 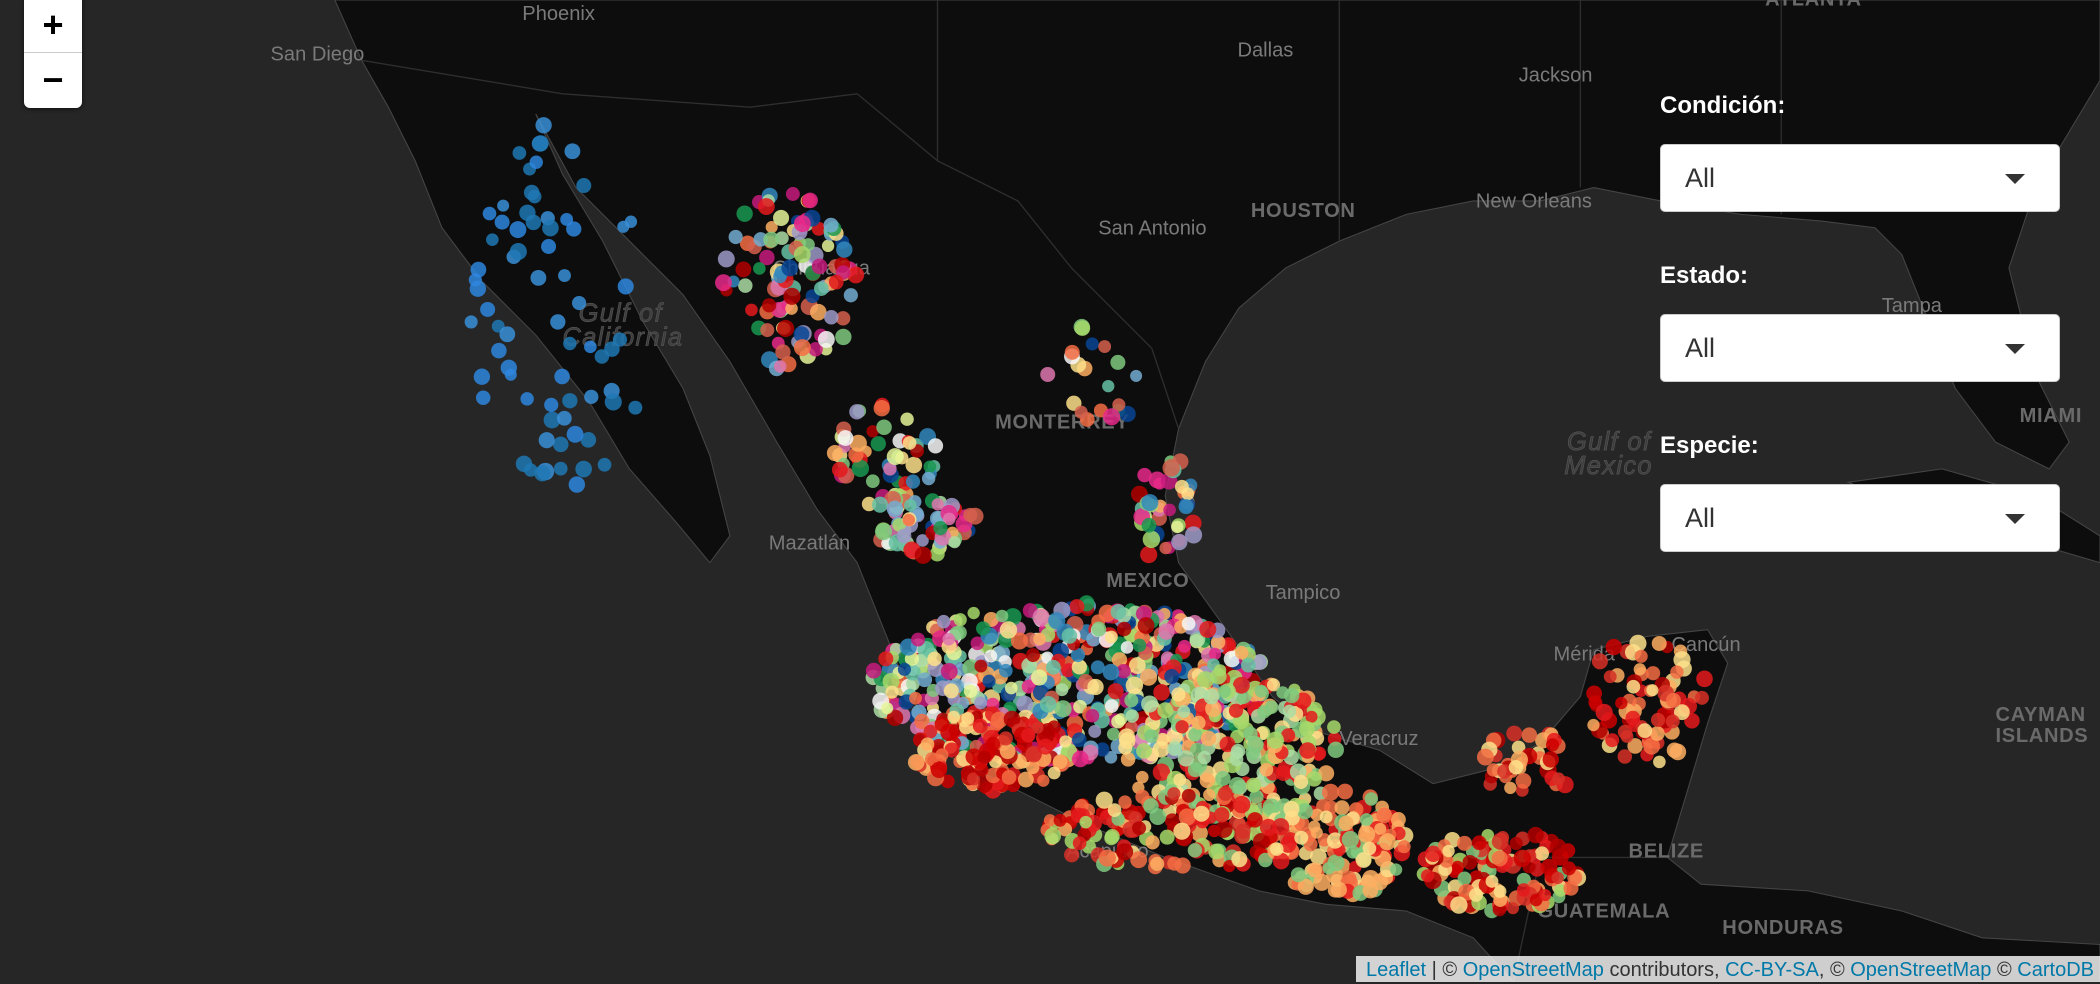 What do you see at coordinates (53, 26) in the screenshot?
I see `zoom-in: +` at bounding box center [53, 26].